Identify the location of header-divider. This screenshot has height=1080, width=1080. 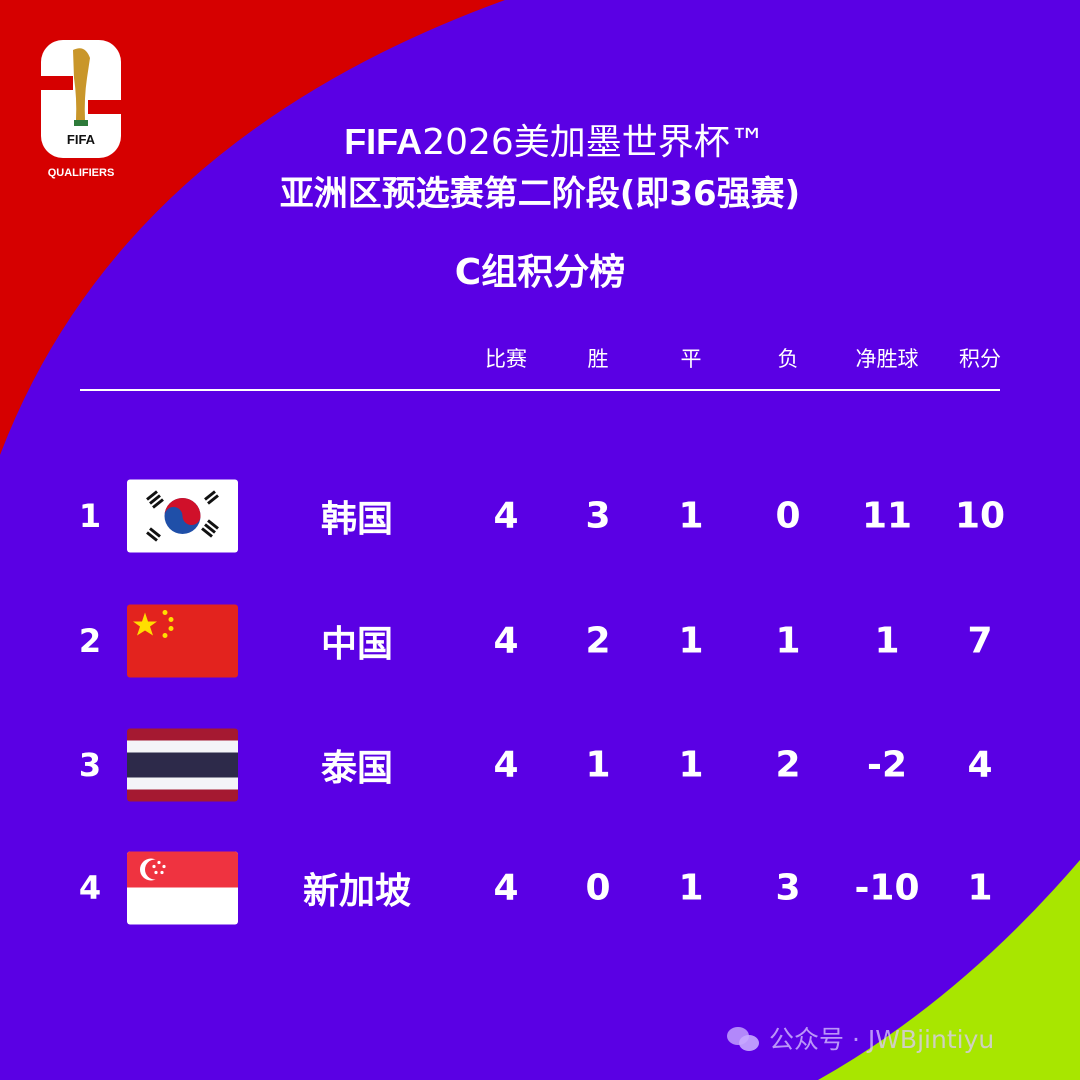
(540, 390).